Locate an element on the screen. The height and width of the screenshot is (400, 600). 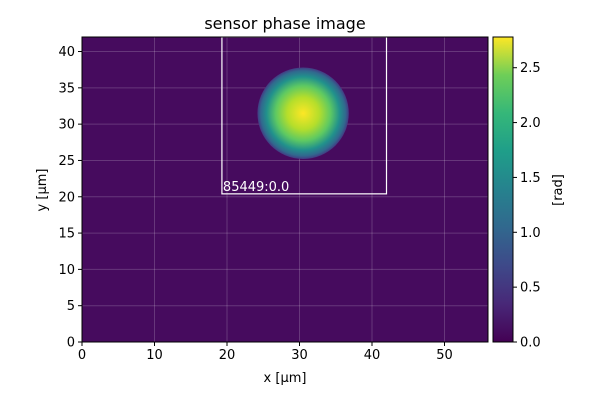
x-tick-label: 50 is located at coordinates (444, 355).